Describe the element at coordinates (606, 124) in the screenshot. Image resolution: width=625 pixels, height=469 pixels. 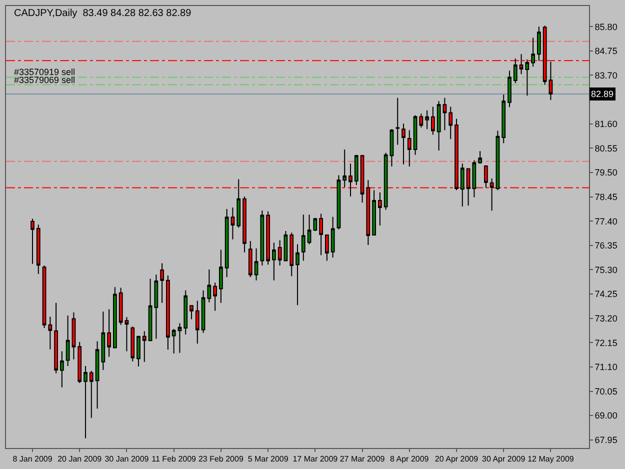
I see `y-tick-label: 81.60` at that location.